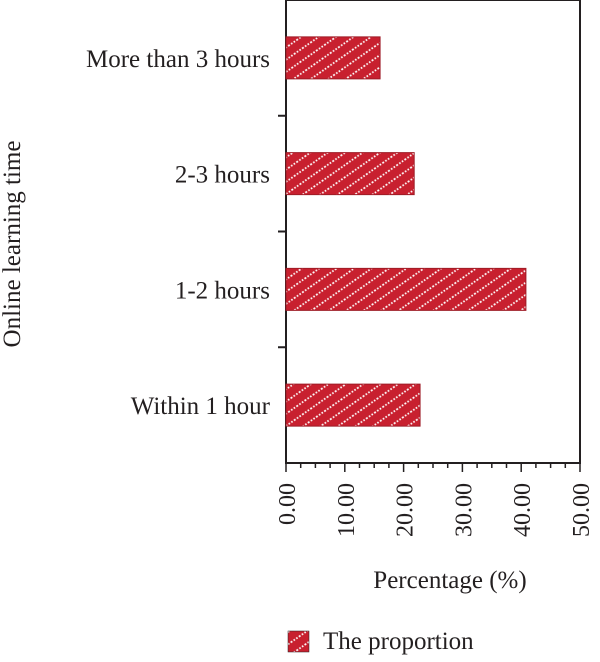 The height and width of the screenshot is (662, 600). Describe the element at coordinates (288, 504) in the screenshot. I see `x-tick-label: 0.00` at that location.